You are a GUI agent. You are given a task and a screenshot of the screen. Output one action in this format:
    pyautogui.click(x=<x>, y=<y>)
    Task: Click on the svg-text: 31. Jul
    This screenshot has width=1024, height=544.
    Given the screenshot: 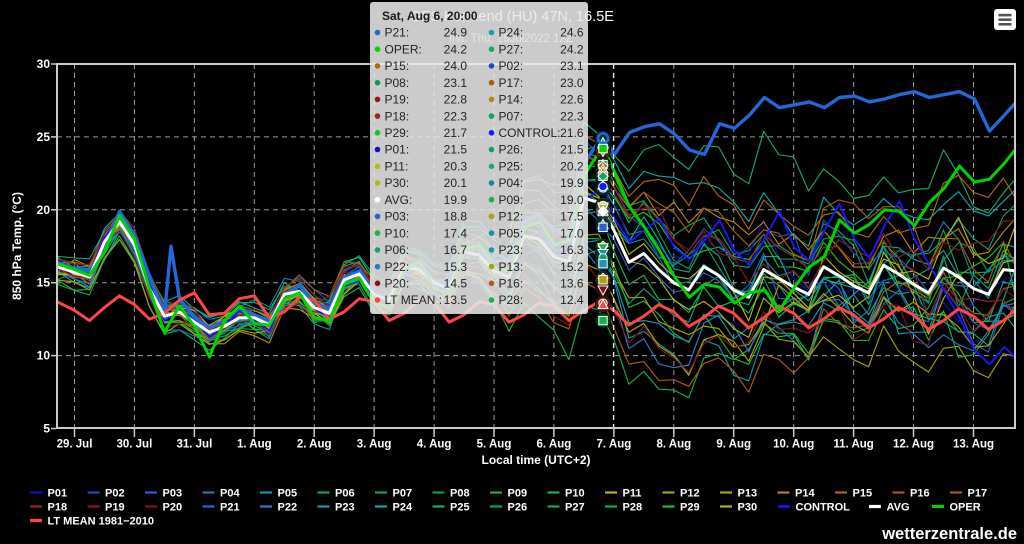 What is the action you would take?
    pyautogui.click(x=194, y=445)
    